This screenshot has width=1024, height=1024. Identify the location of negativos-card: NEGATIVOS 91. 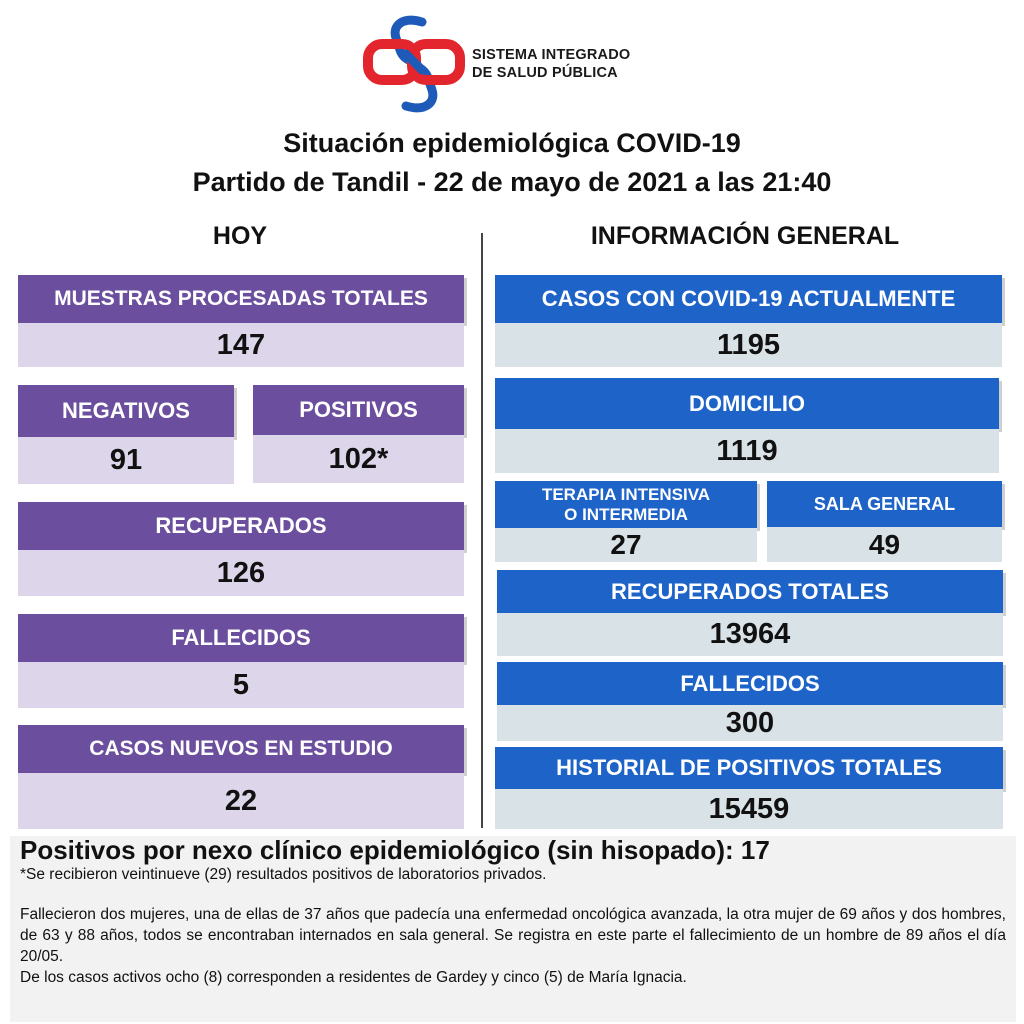
(126, 434).